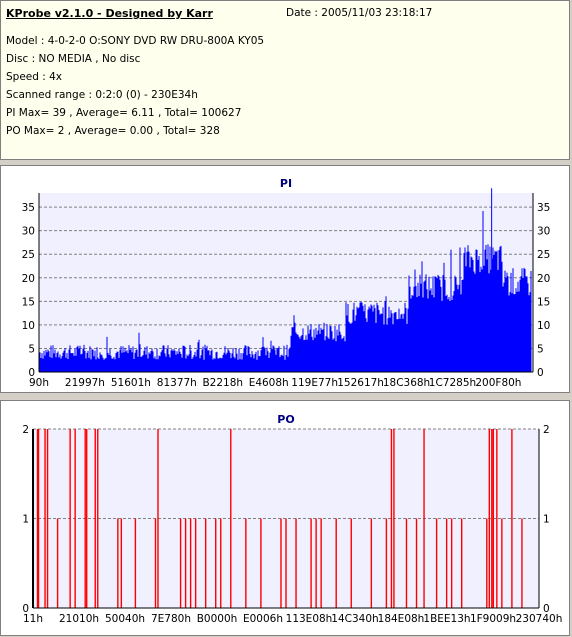 The image size is (572, 637). Describe the element at coordinates (286, 183) in the screenshot. I see `pi-title: PI` at that location.